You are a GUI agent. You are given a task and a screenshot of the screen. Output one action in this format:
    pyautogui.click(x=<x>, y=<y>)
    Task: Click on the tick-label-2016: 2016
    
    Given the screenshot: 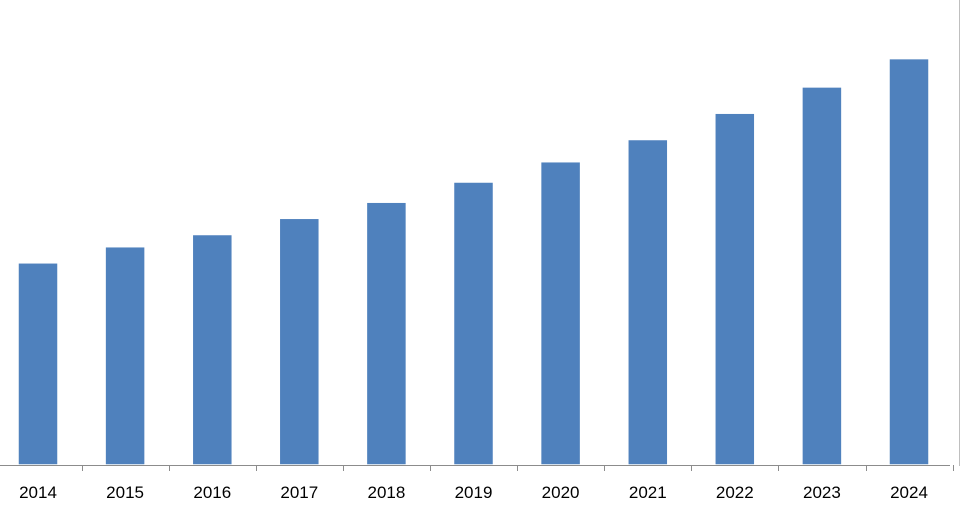 What is the action you would take?
    pyautogui.click(x=212, y=492)
    